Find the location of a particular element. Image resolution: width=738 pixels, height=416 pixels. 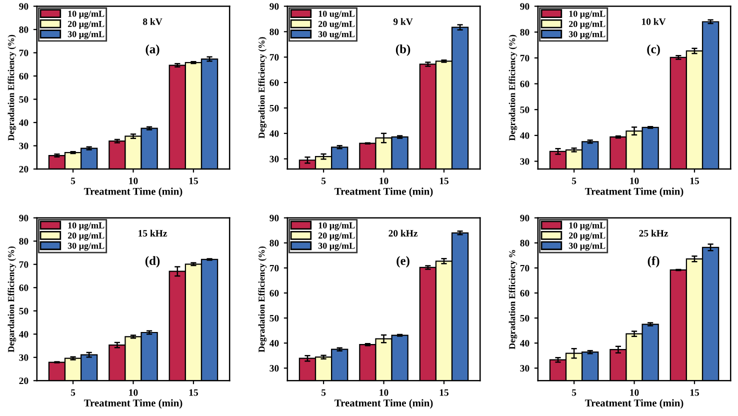

y-axis-title: Degardation Efficiency (%) is located at coordinates (12, 299).